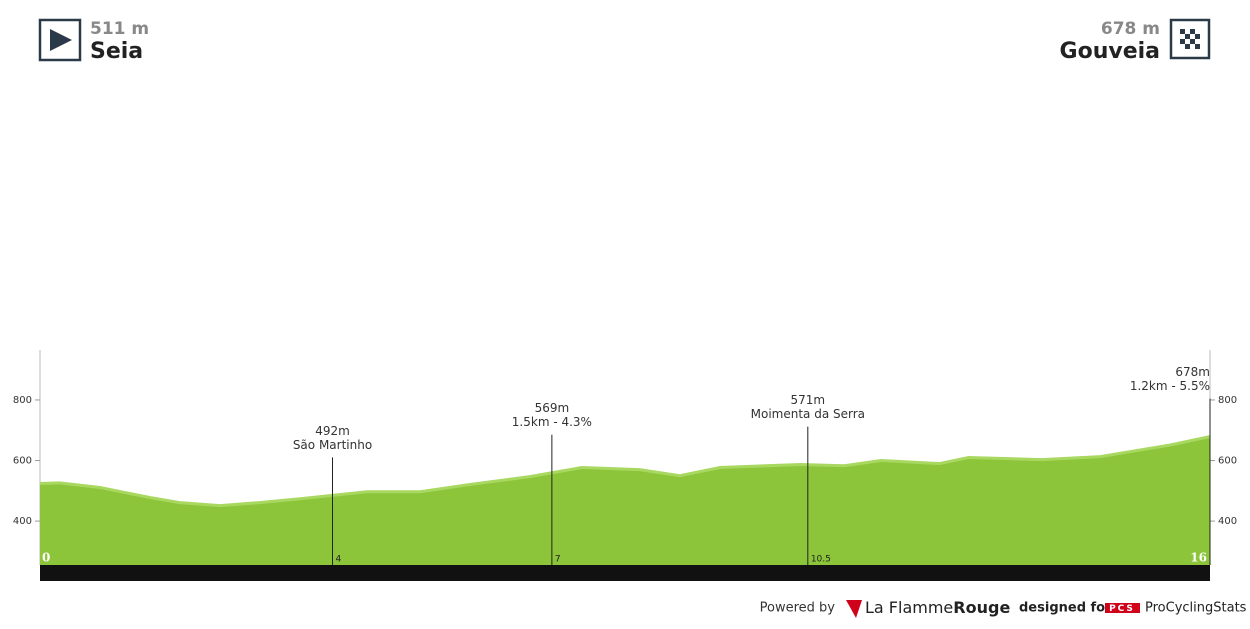 This screenshot has width=1250, height=629. What do you see at coordinates (332, 431) in the screenshot?
I see `marker-label: 492m` at bounding box center [332, 431].